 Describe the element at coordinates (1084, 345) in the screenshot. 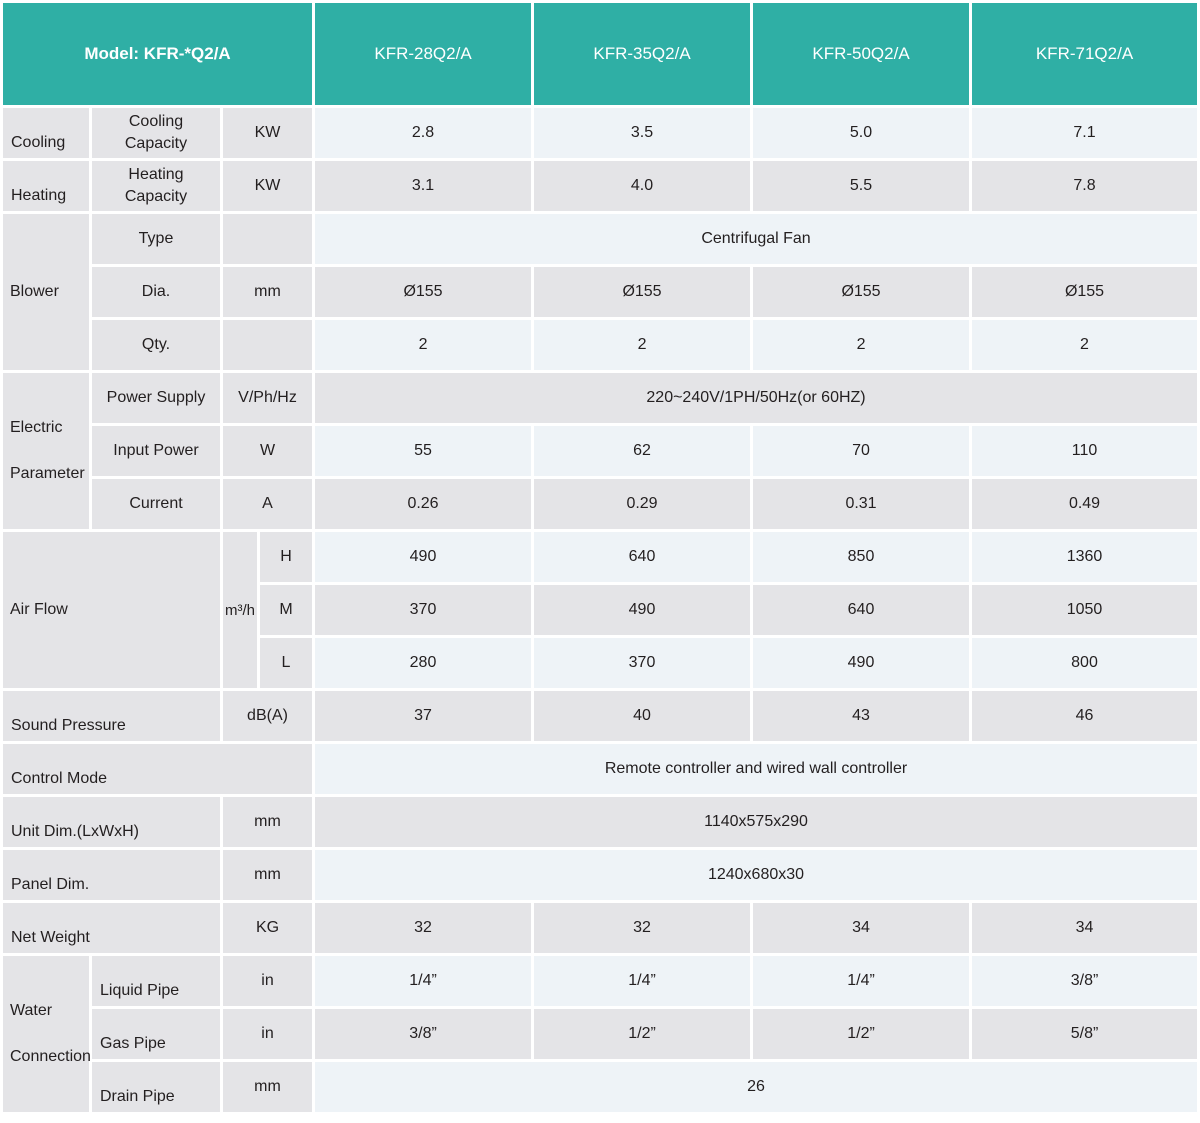

I see `blower-qty-value-kfr71: 2` at that location.